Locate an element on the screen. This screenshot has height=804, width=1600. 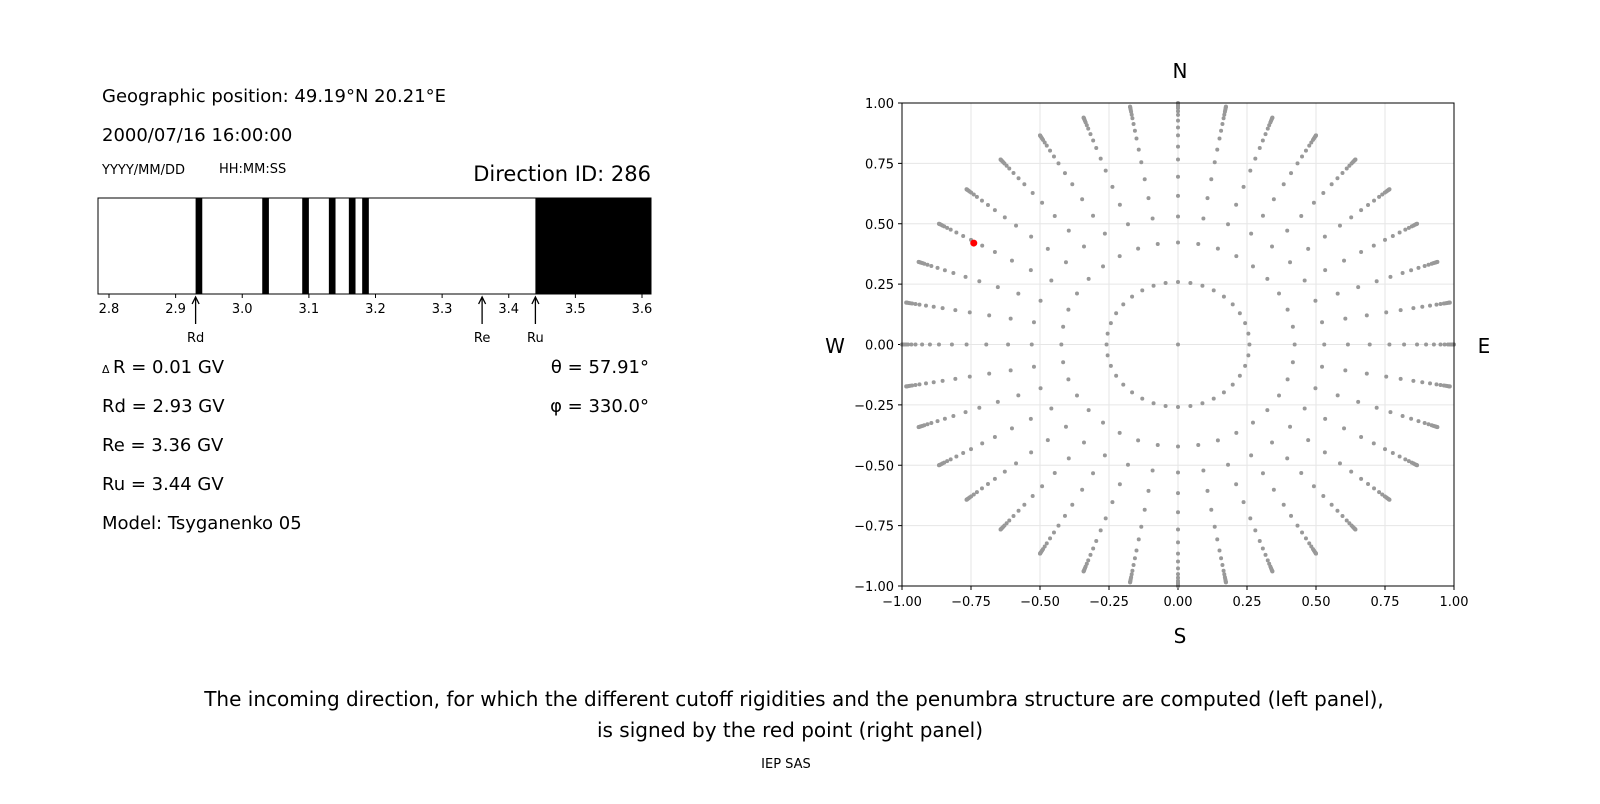
footer: IEP SAS is located at coordinates (786, 764).